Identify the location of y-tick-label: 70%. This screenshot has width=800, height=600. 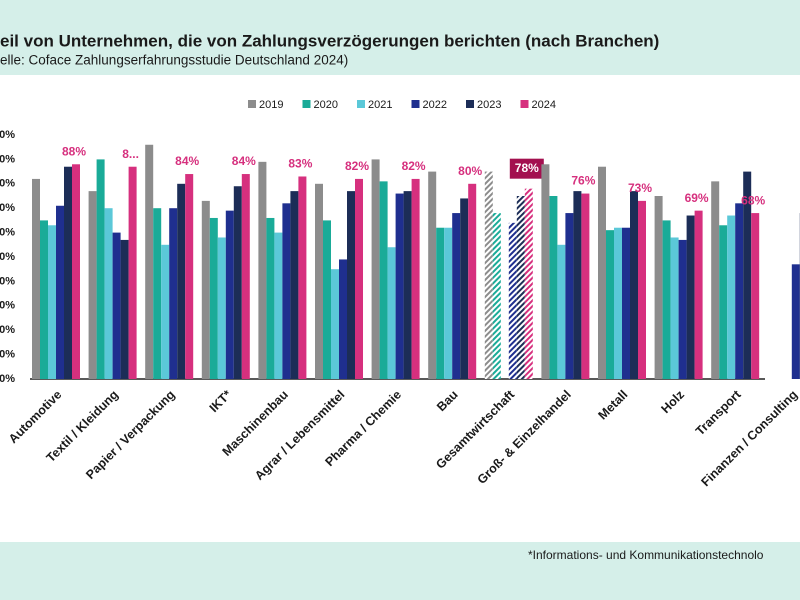
(7, 208).